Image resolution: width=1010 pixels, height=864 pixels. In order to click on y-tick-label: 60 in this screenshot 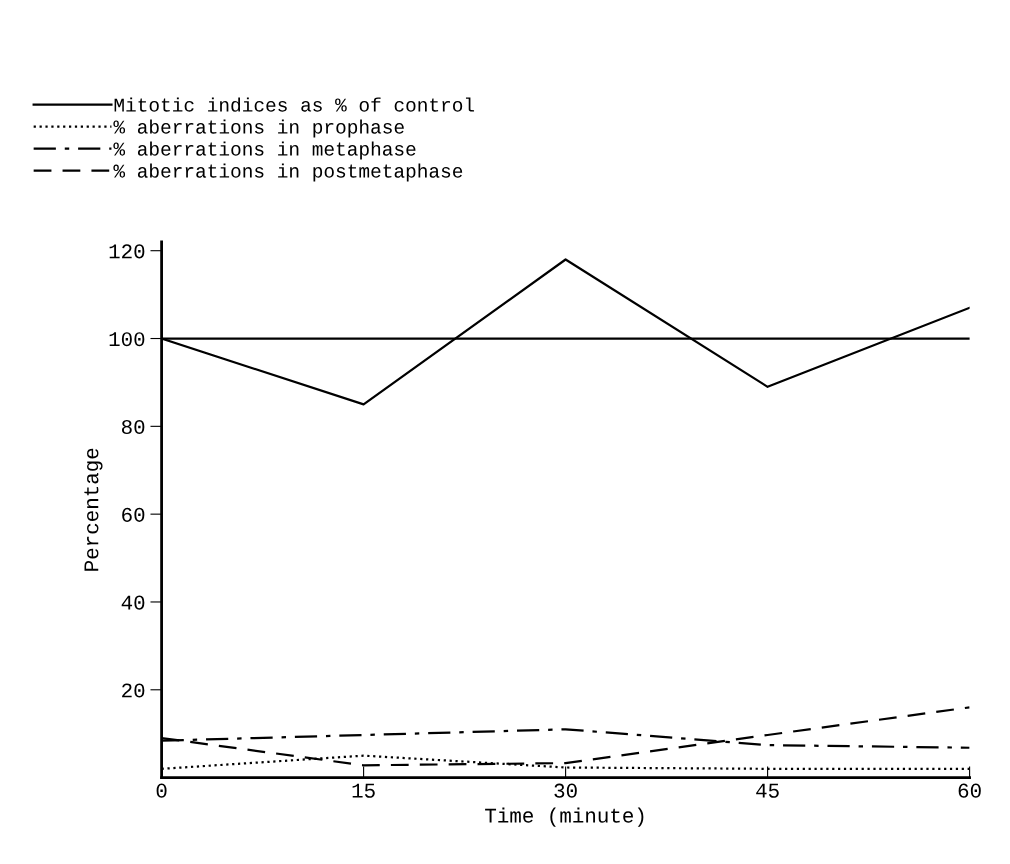, I will do `click(133, 514)`.